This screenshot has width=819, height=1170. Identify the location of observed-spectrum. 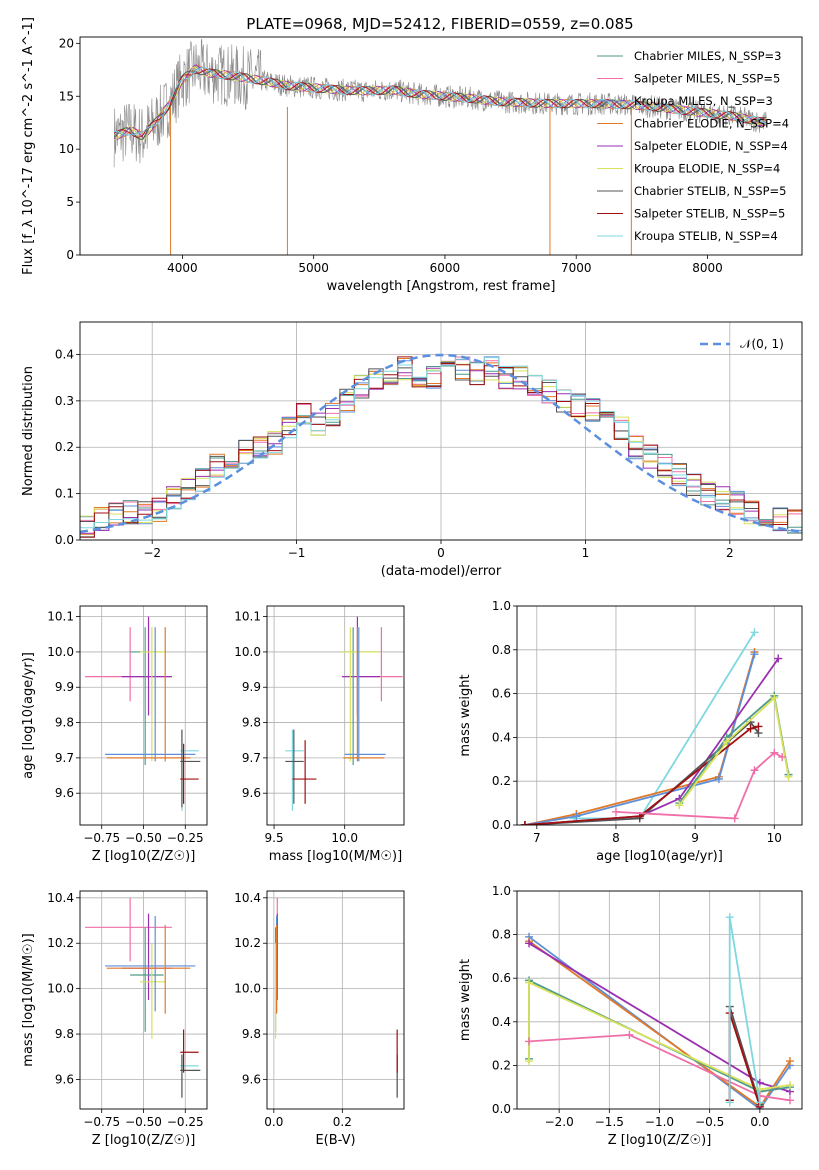
(440, 103).